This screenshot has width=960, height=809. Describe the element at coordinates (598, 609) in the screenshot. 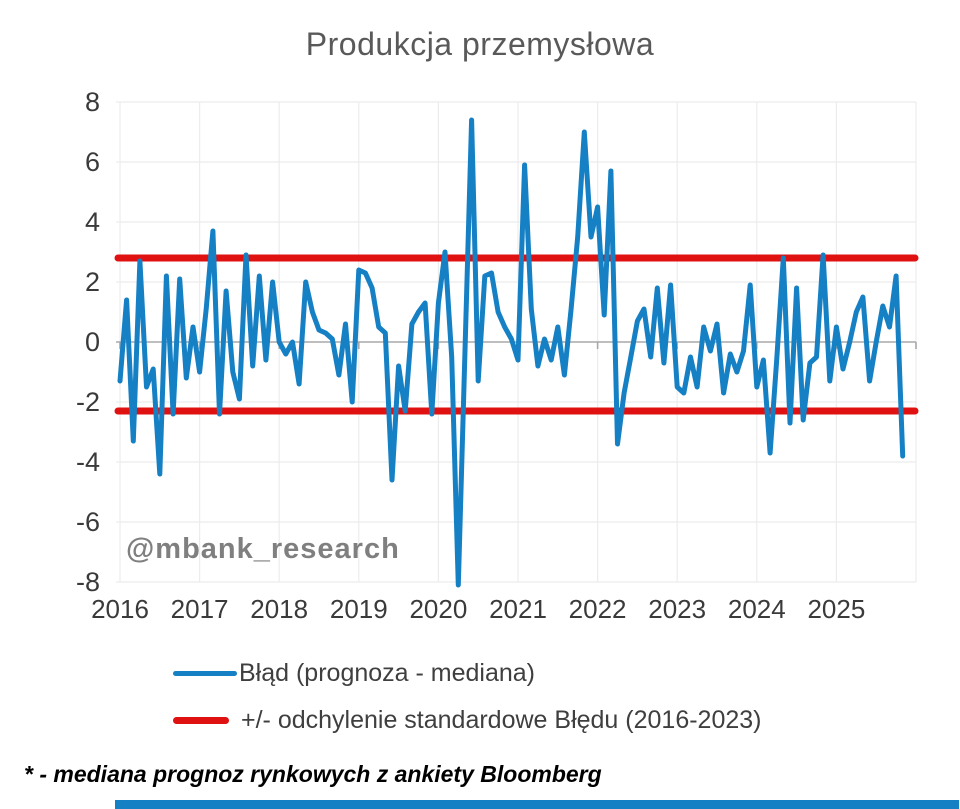

I see `x-axis-tick-label: 2022` at that location.